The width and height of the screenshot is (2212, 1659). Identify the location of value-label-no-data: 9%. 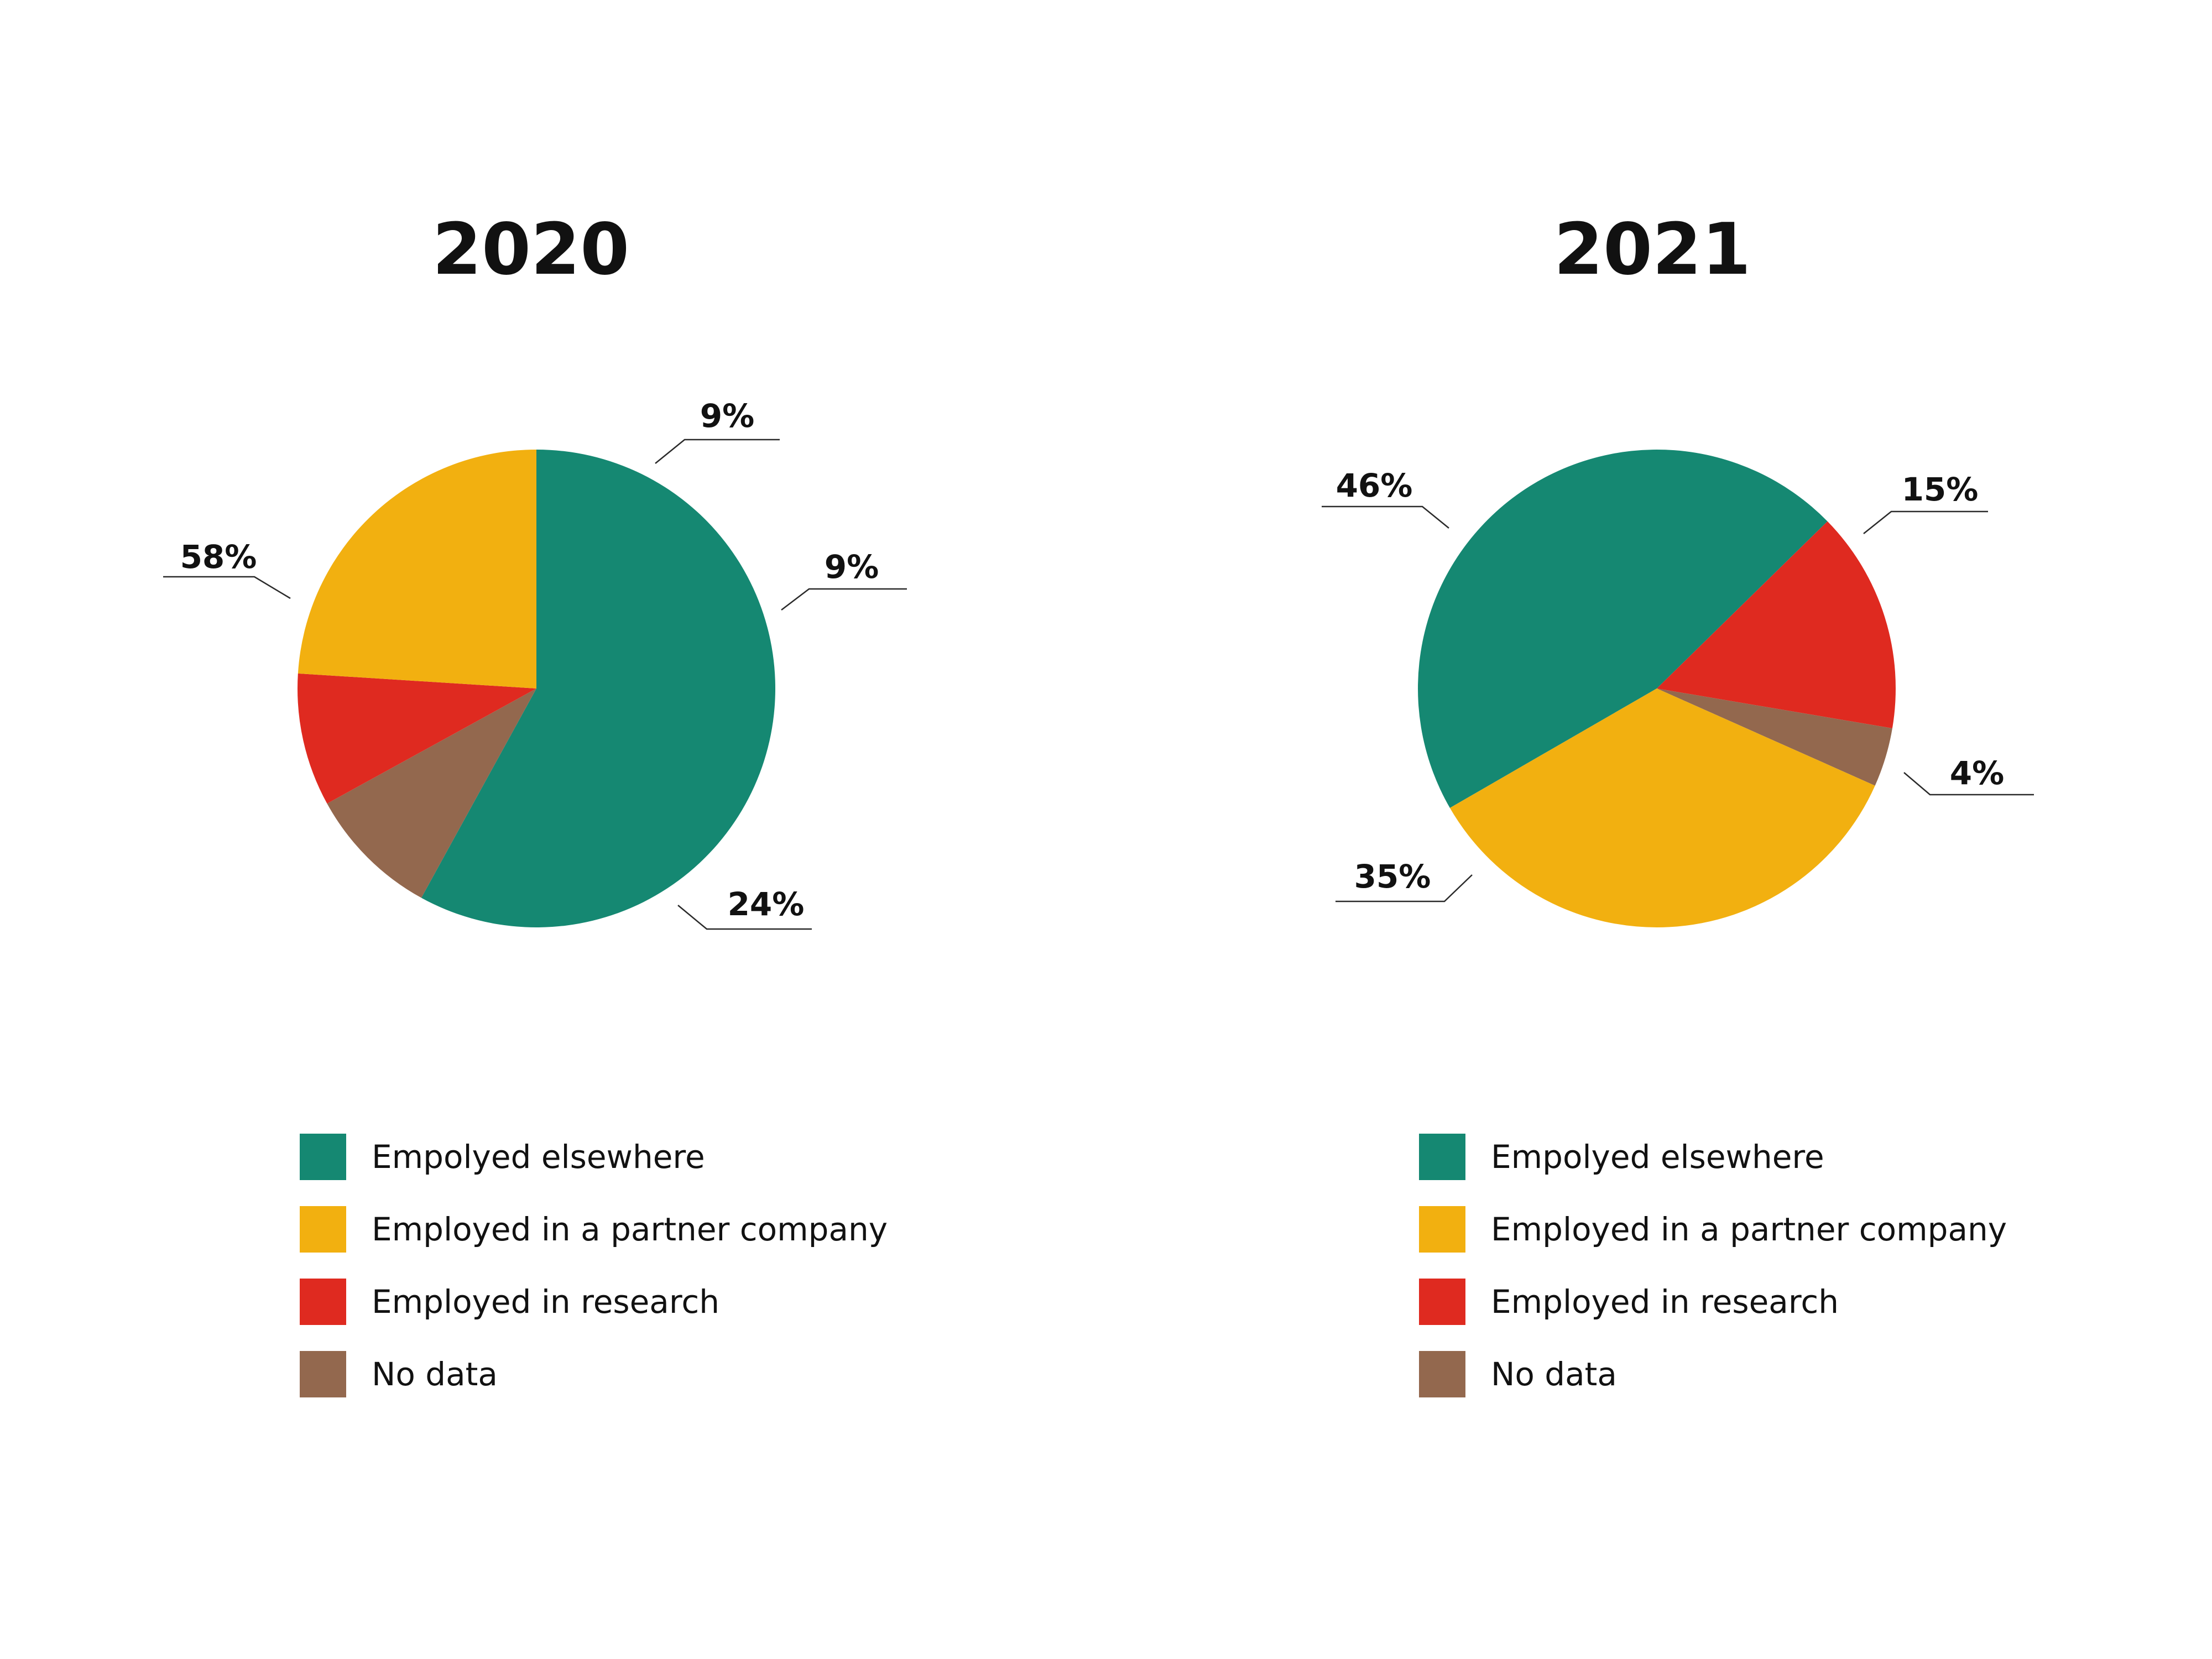
(727, 416).